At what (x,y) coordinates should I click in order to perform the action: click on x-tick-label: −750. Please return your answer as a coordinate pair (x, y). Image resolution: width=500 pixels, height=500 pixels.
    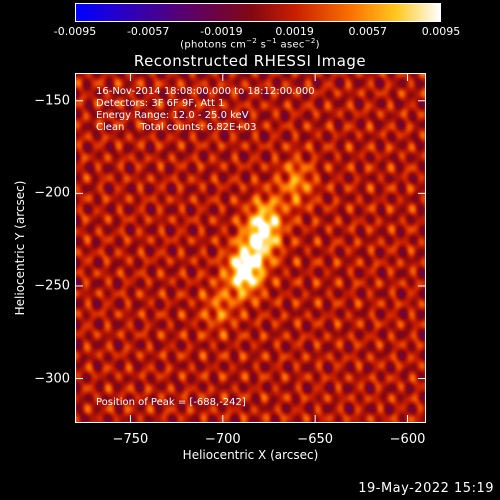
    Looking at the image, I should click on (130, 439).